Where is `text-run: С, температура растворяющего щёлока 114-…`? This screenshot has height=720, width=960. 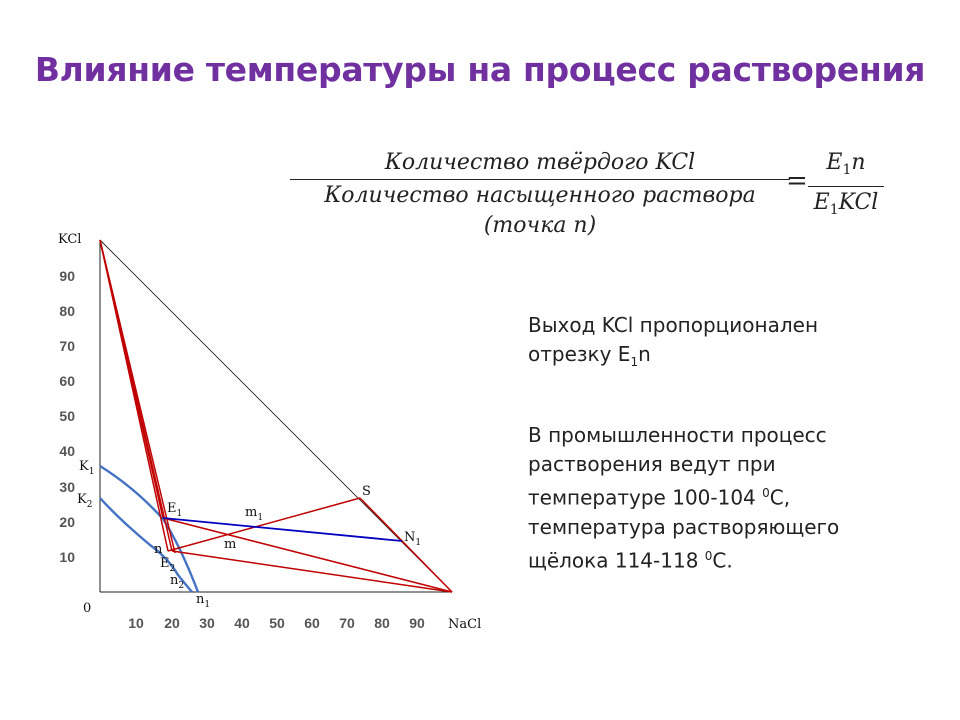
text-run: С, температура растворяющего щёлока 114-… is located at coordinates (684, 529).